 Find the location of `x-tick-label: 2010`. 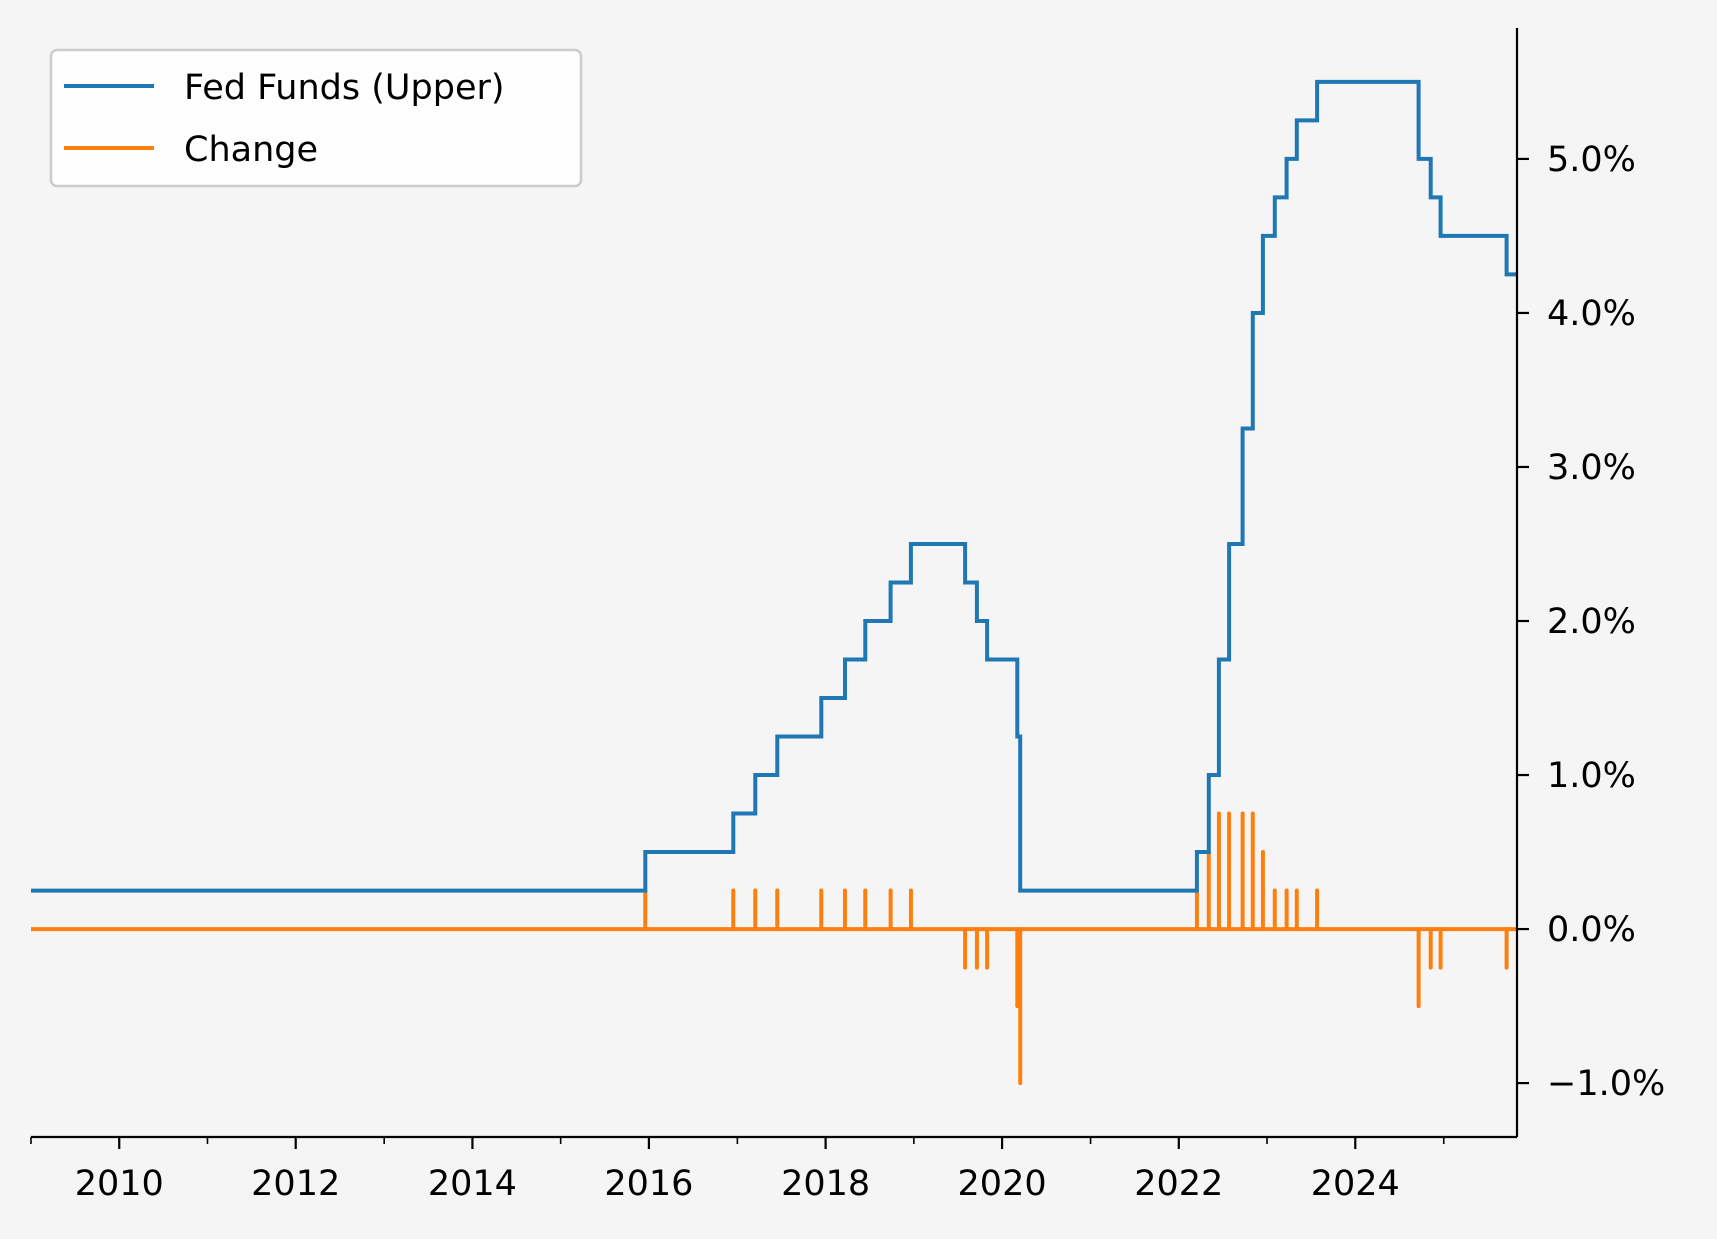

x-tick-label: 2010 is located at coordinates (119, 1184).